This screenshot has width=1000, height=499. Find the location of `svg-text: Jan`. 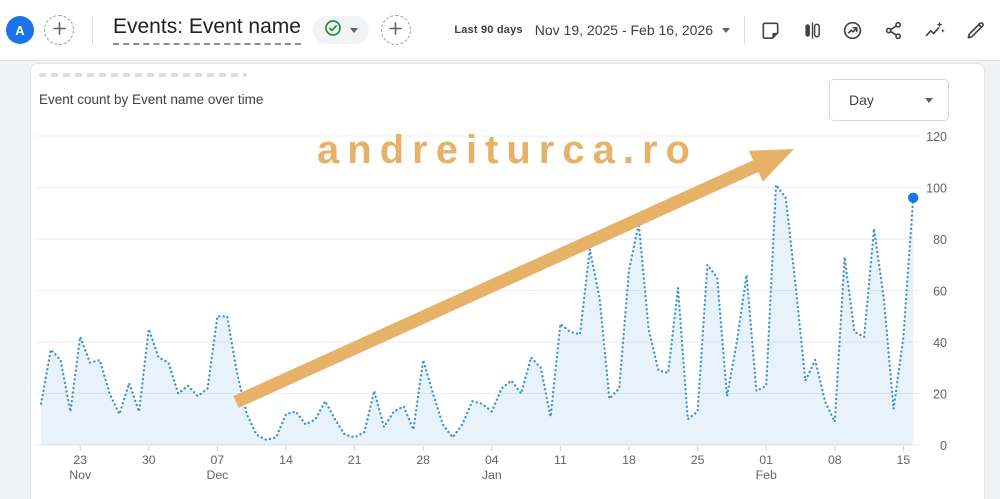

svg-text: Jan is located at coordinates (492, 475).